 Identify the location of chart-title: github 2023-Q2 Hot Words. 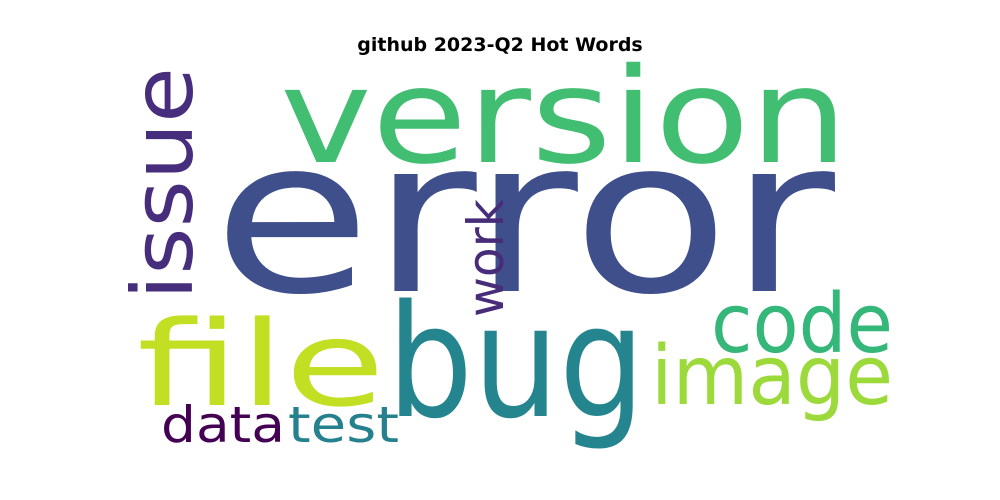
(500, 45).